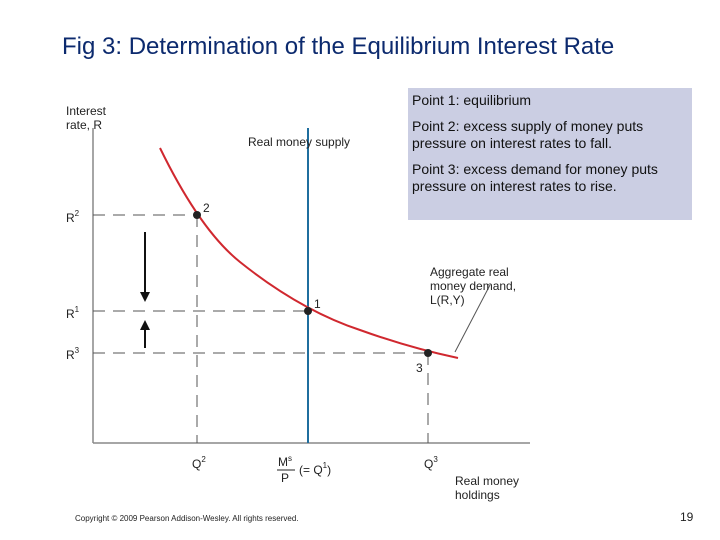  Describe the element at coordinates (687, 517) in the screenshot. I see `page-number: 19` at that location.